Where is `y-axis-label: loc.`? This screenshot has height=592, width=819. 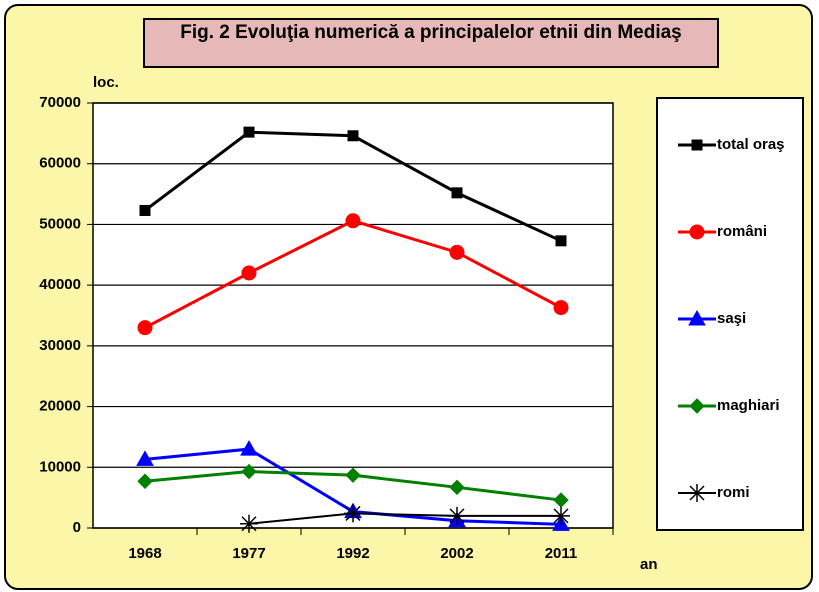 y-axis-label: loc. is located at coordinates (106, 82).